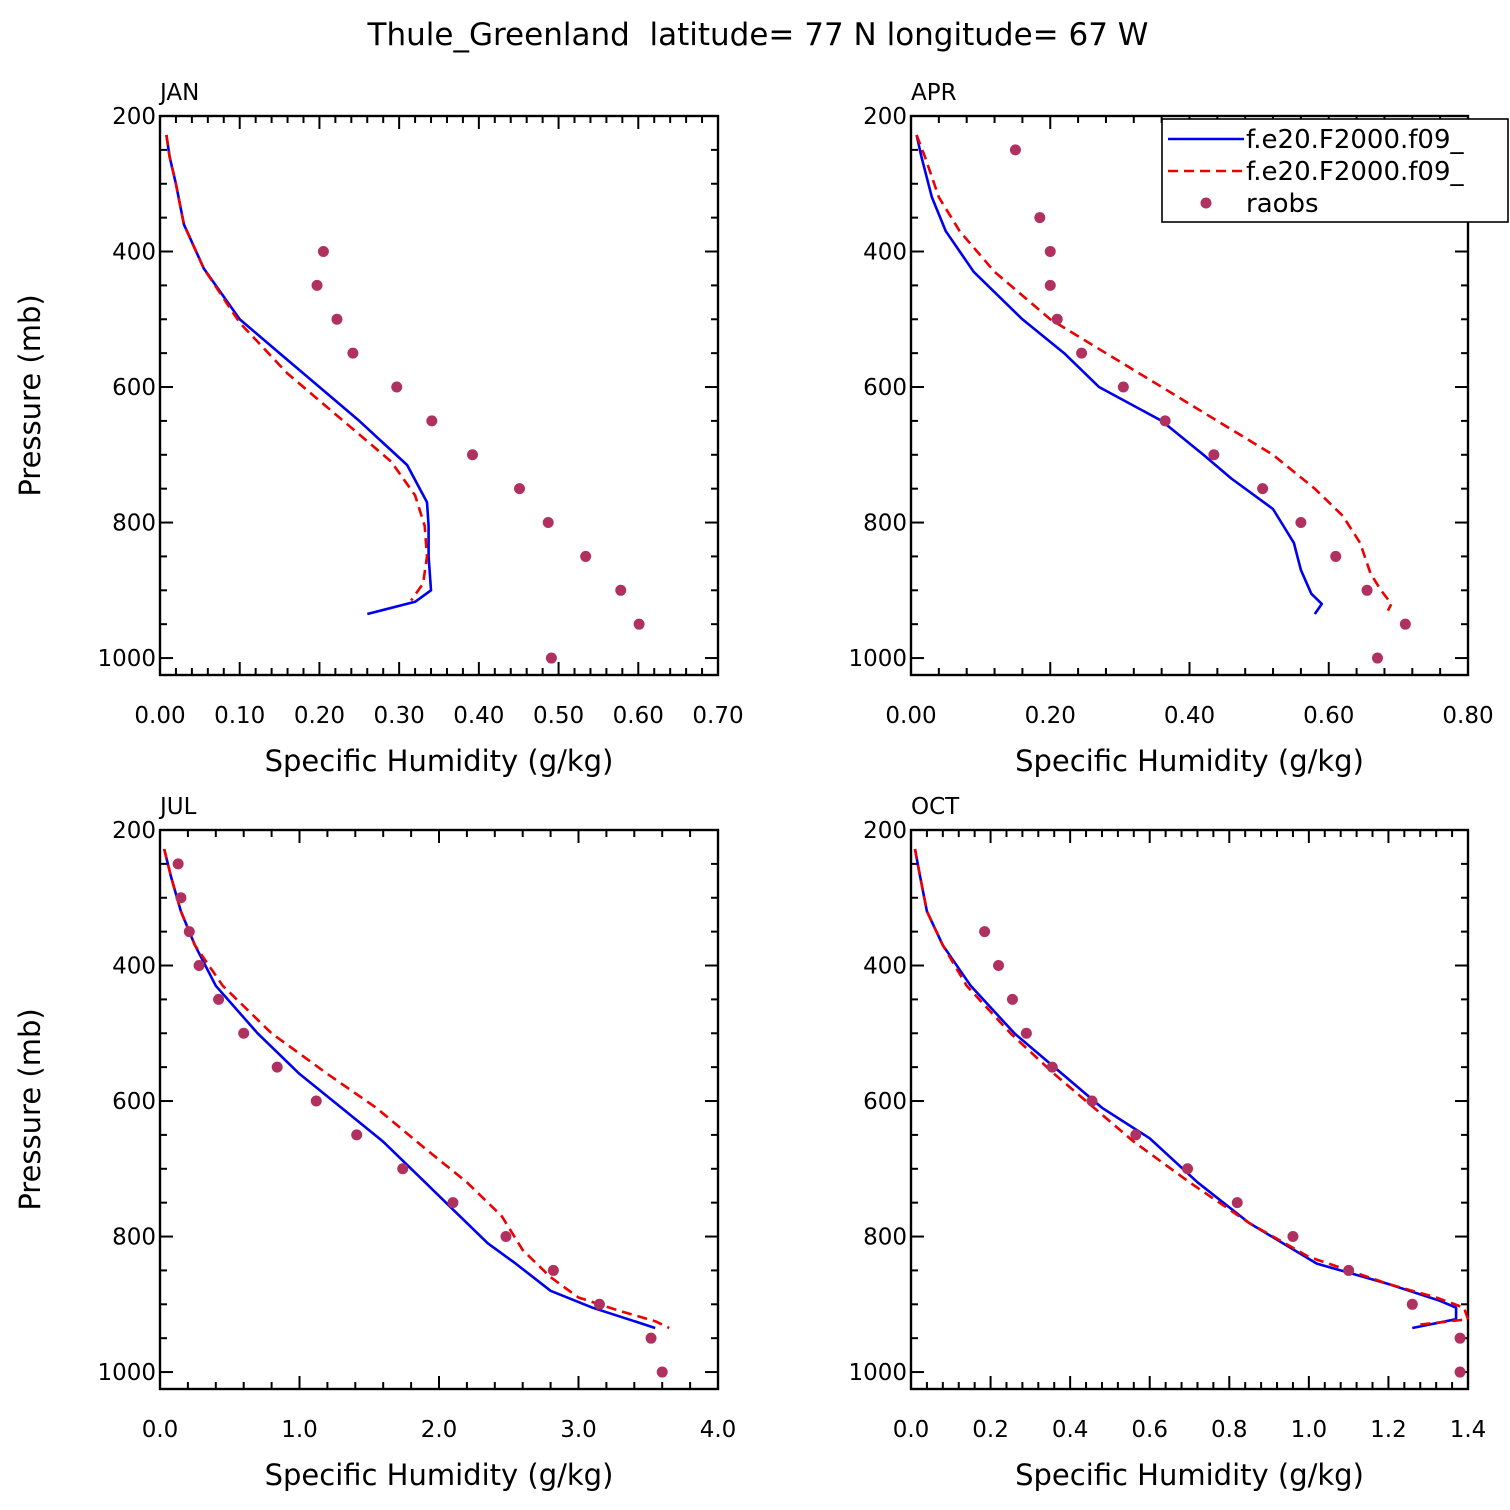 This screenshot has height=1510, width=1510. Describe the element at coordinates (717, 716) in the screenshot. I see `x-tick-label: 0.70` at that location.